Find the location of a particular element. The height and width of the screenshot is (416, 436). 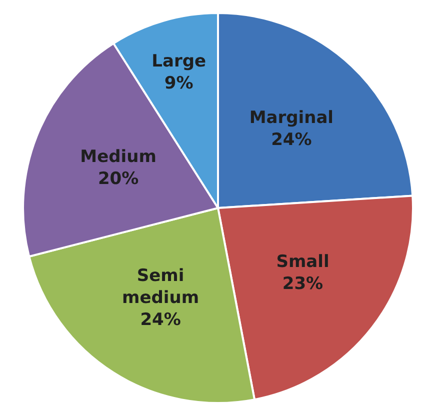

data-label: 20% is located at coordinates (118, 178).